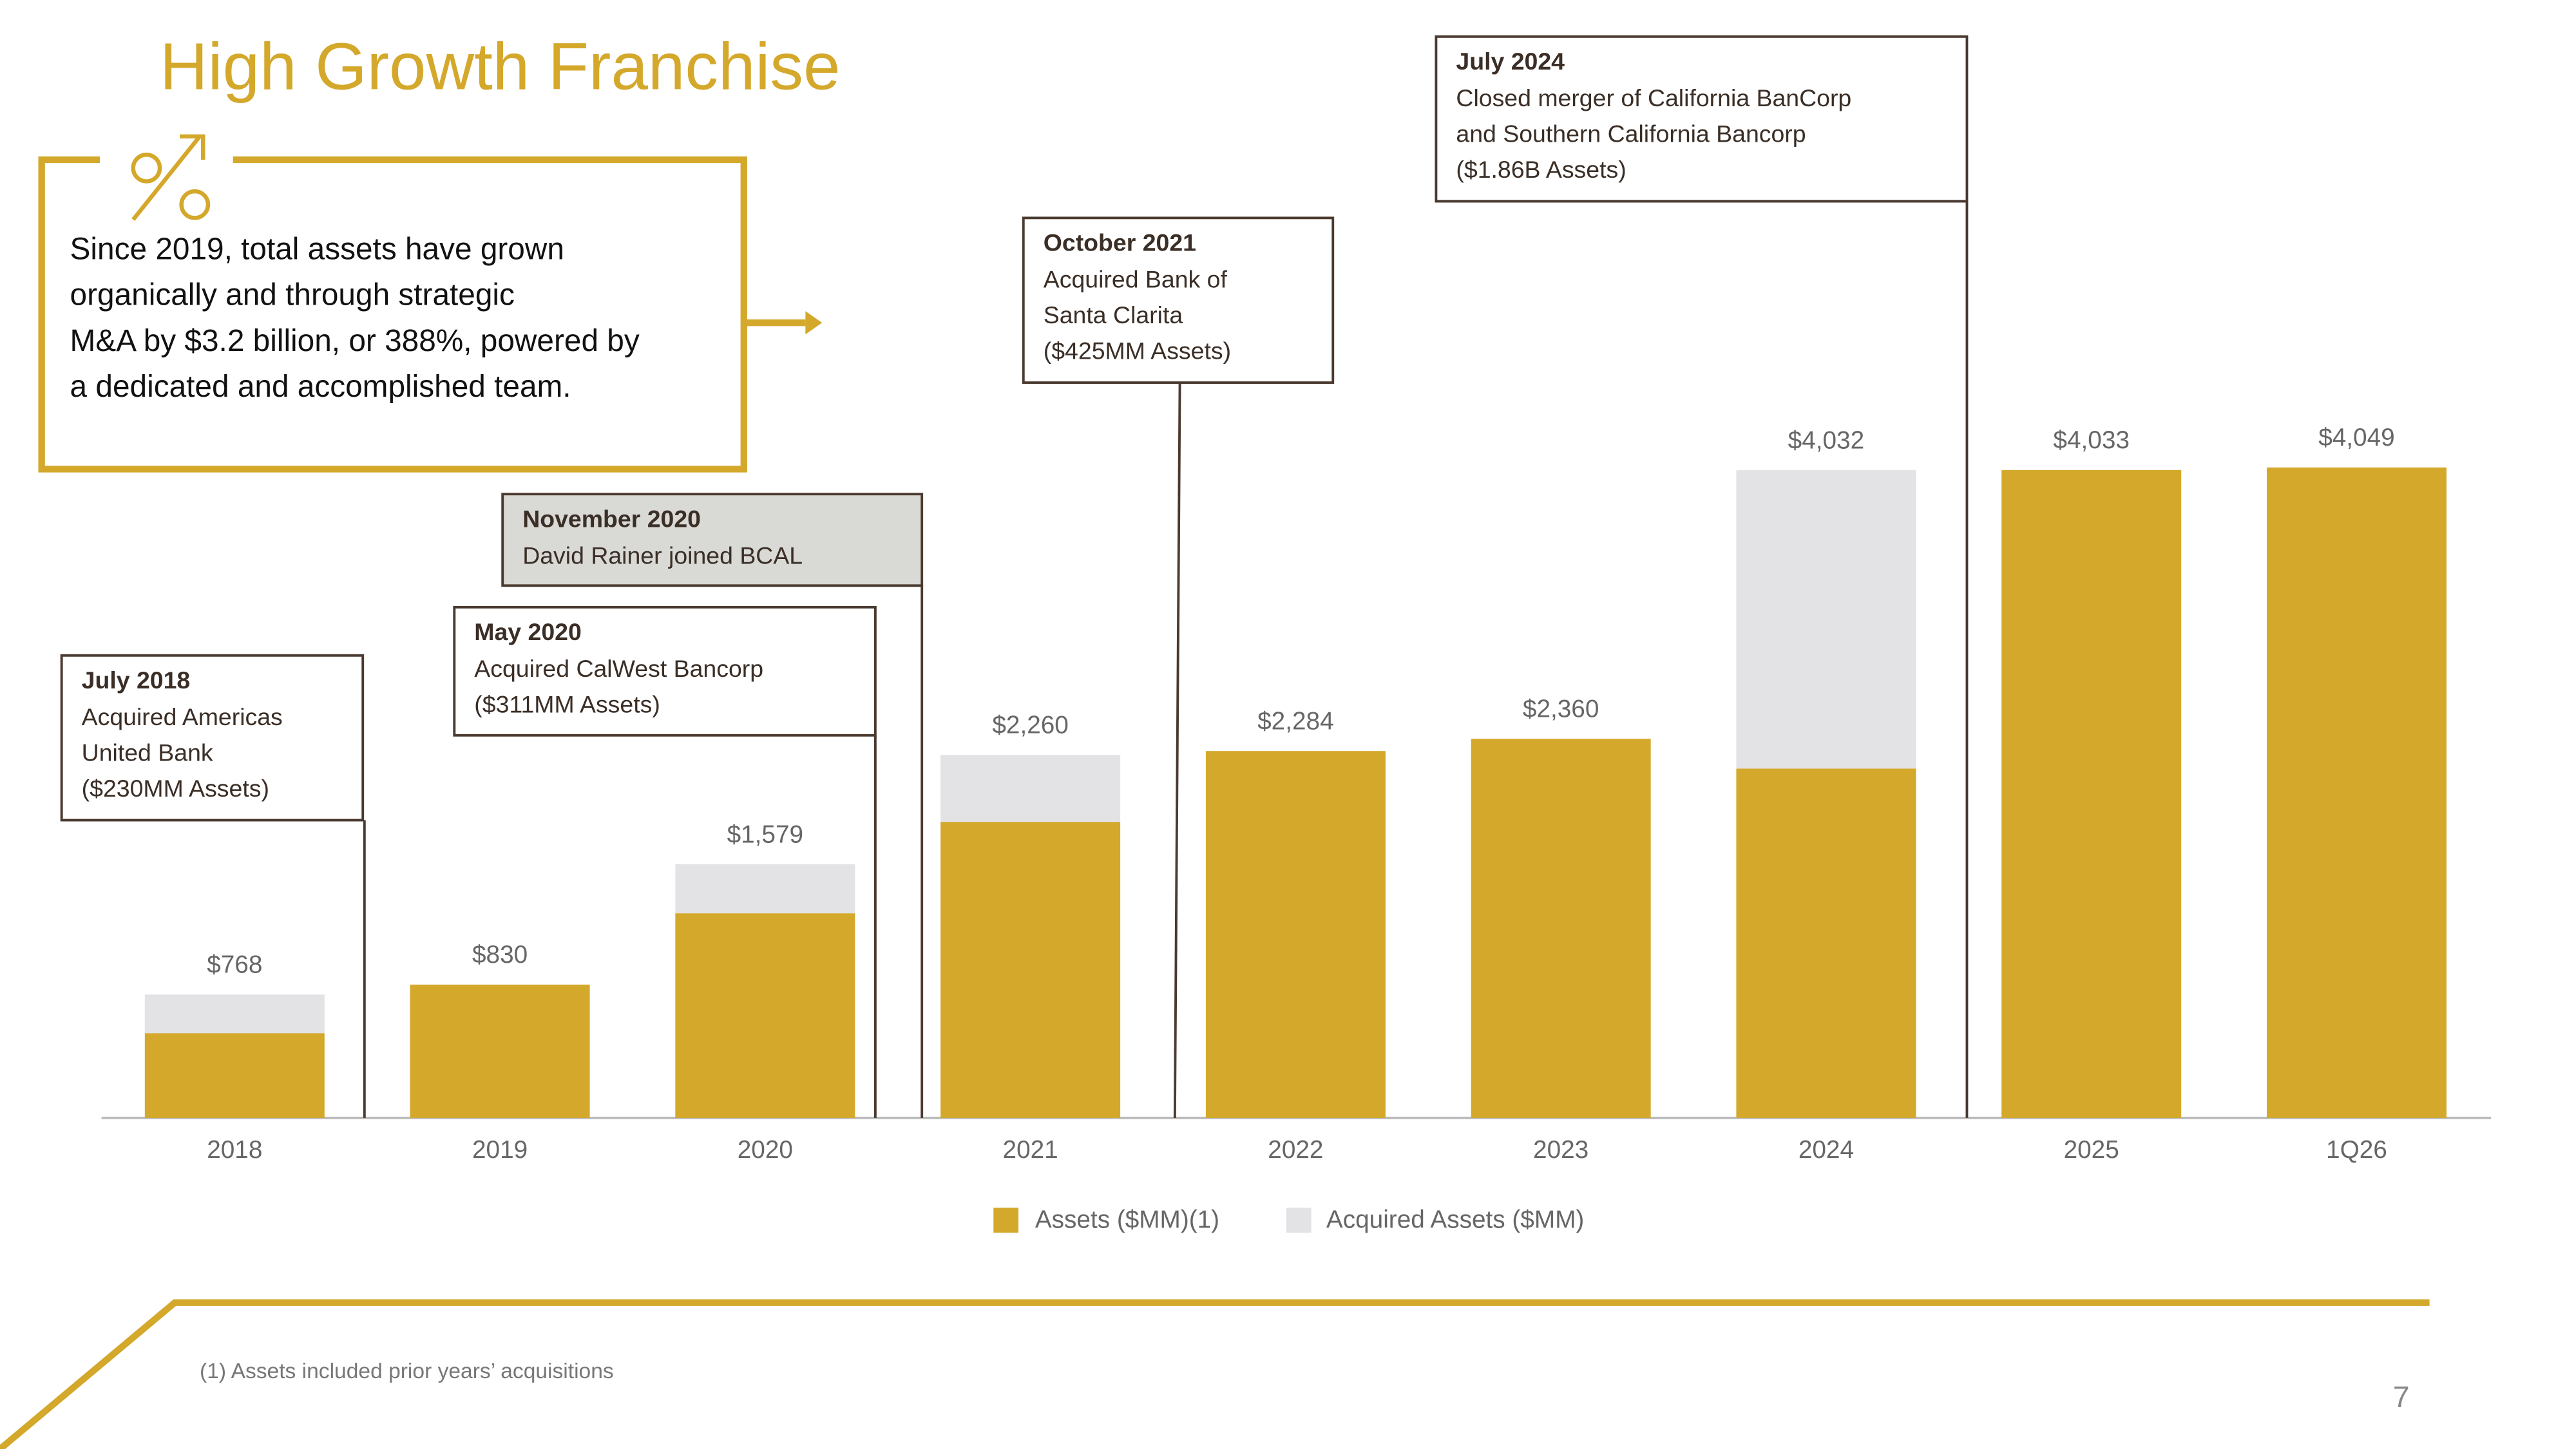  What do you see at coordinates (2401, 1397) in the screenshot?
I see `page-number: 7` at bounding box center [2401, 1397].